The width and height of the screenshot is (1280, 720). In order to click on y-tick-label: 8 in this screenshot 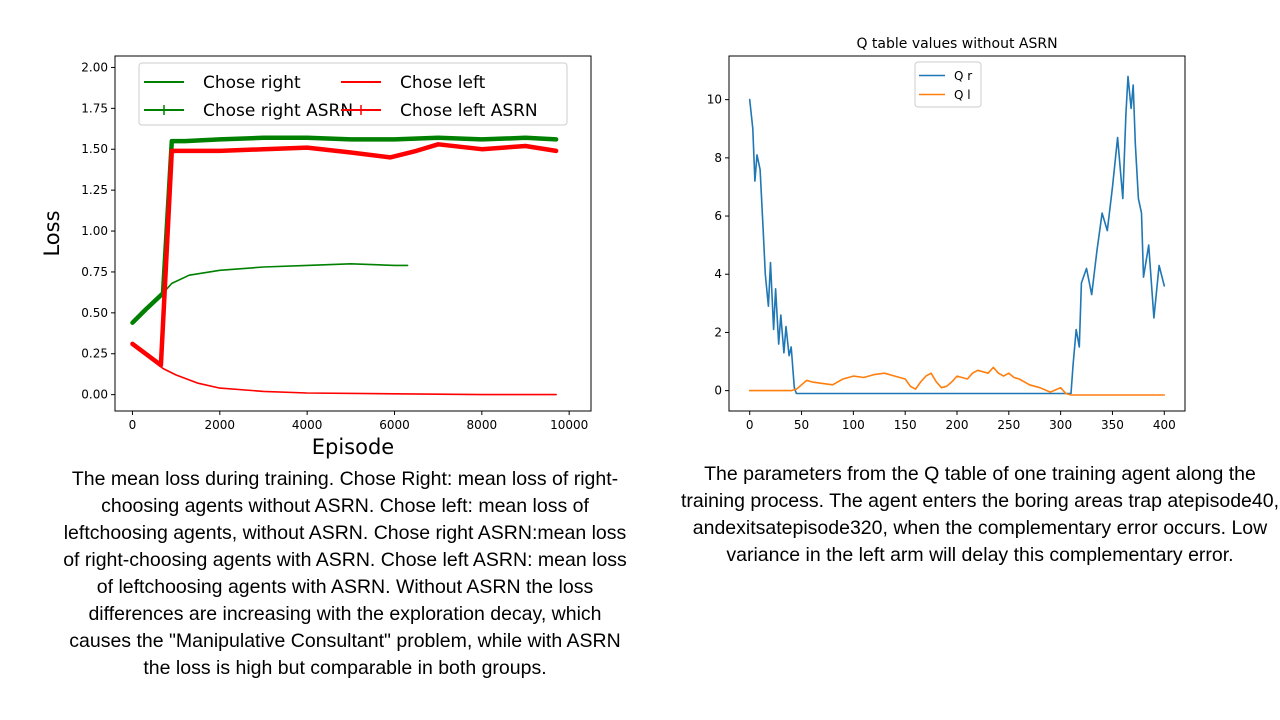, I will do `click(718, 158)`.